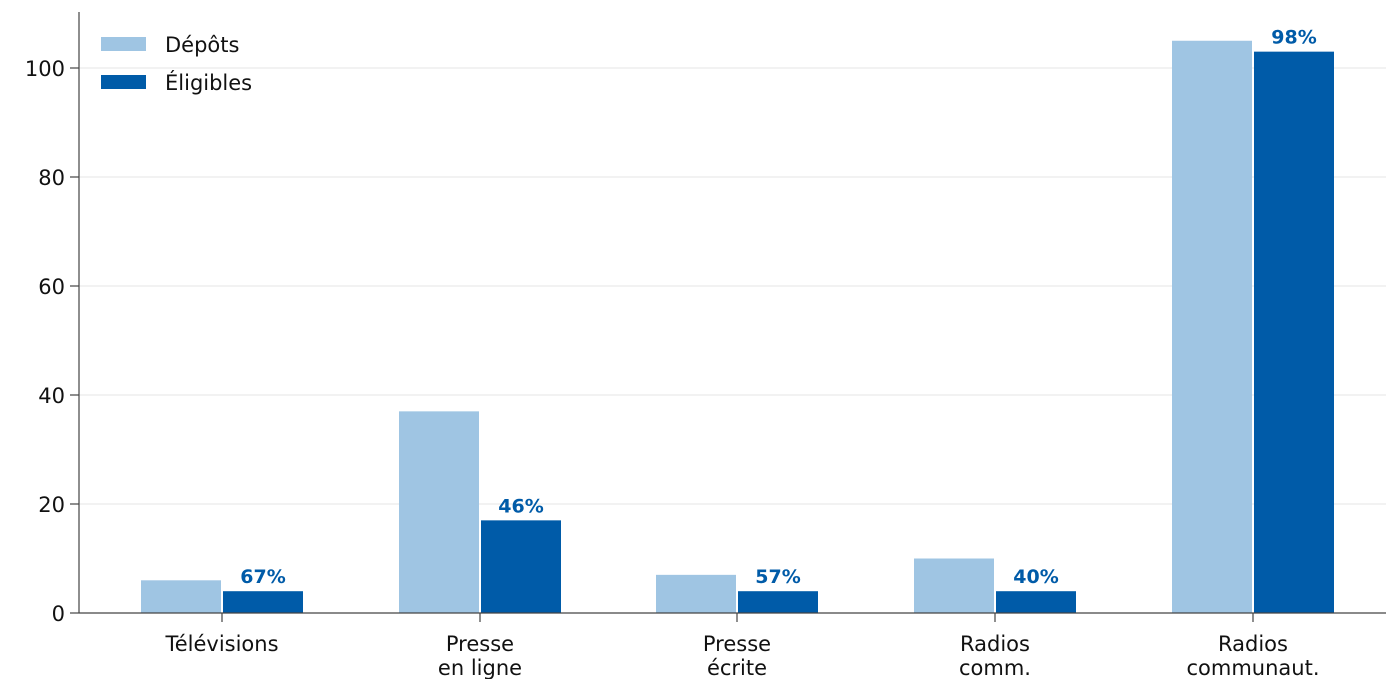 This screenshot has height=679, width=1386. Describe the element at coordinates (51, 287) in the screenshot. I see `y-tick-label: 60` at that location.